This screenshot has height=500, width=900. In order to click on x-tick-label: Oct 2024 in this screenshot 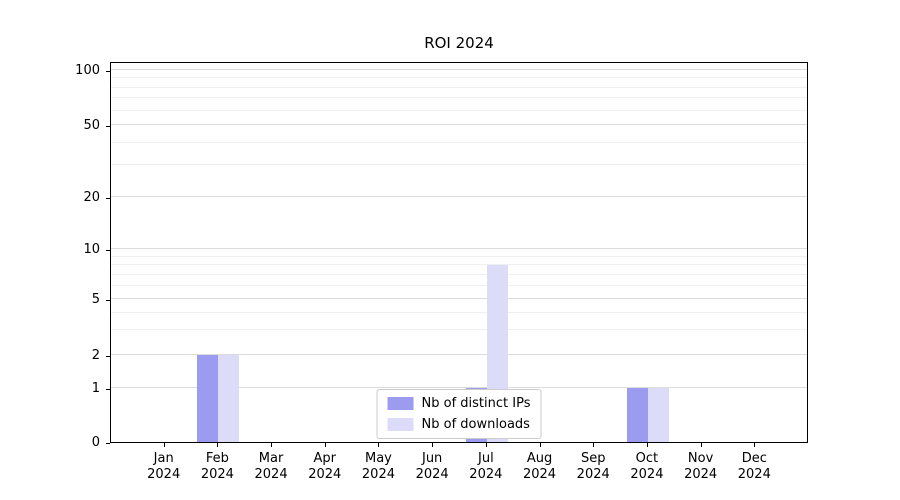, I will do `click(647, 466)`.